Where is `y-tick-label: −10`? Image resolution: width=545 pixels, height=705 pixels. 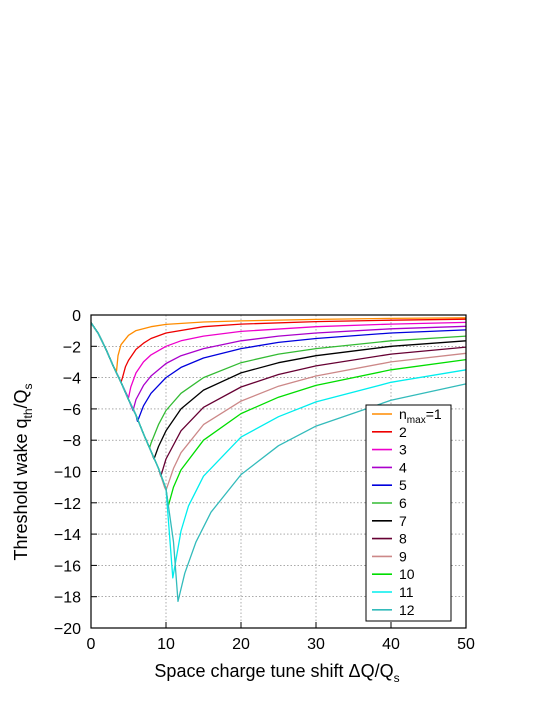 y-tick-label: −10 is located at coordinates (67, 473).